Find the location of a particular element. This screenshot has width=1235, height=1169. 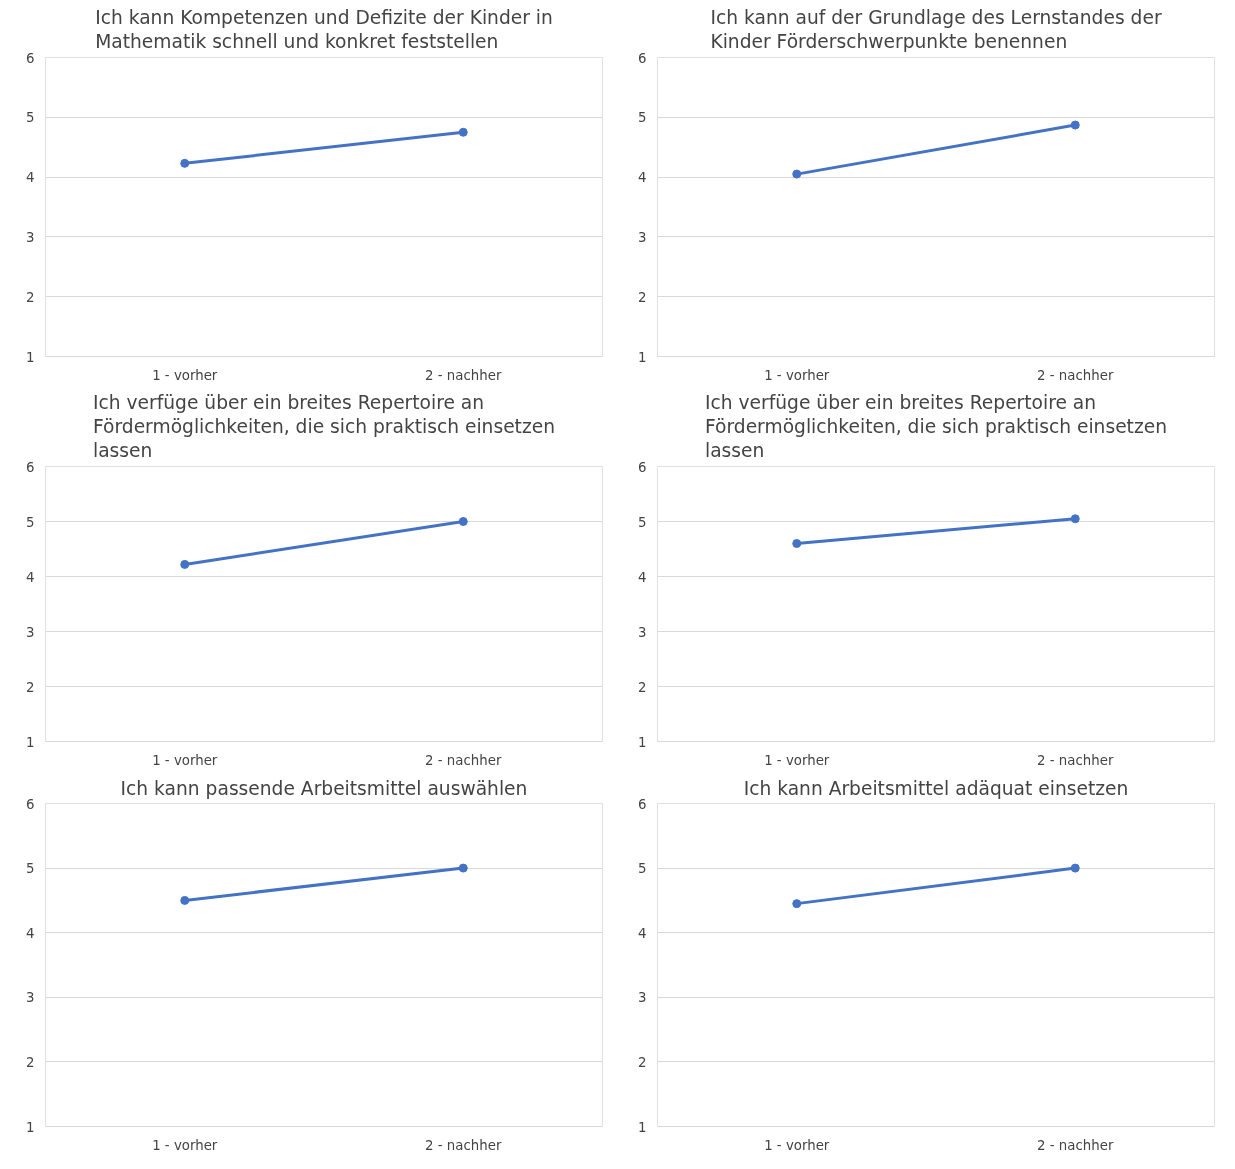

chart-title: Ich kann Arbeitsmittel adäquat einsetzen is located at coordinates (936, 788).